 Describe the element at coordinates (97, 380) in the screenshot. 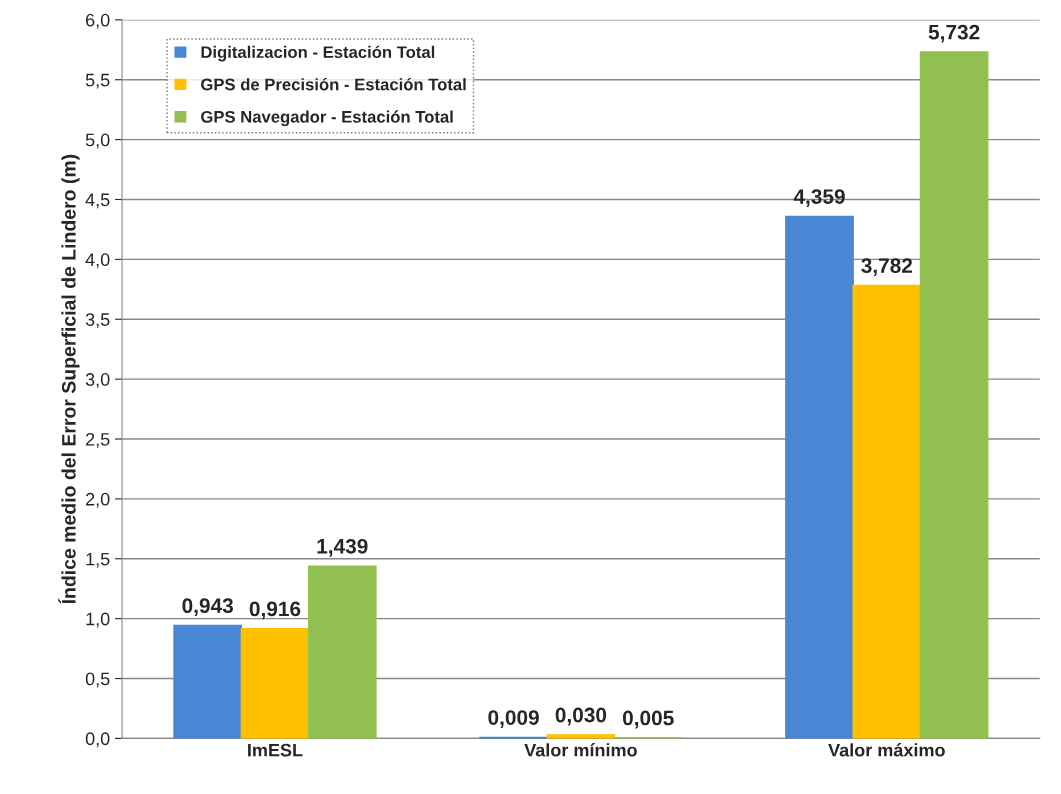

I see `y-tick-label: 3,0` at that location.